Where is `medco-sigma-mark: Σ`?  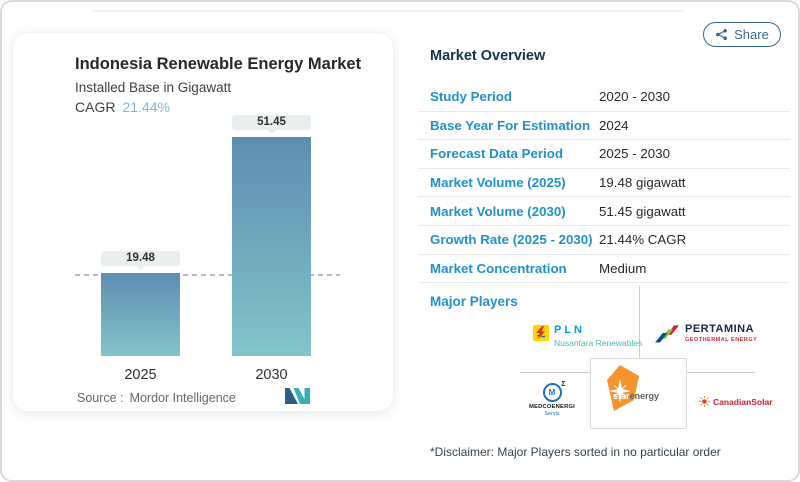
medco-sigma-mark: Σ is located at coordinates (563, 384).